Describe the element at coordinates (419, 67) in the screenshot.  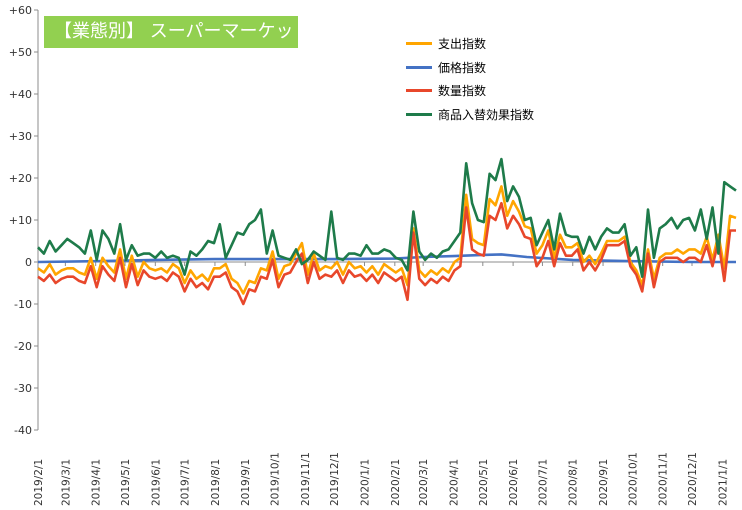
I see `legend-swatch-price` at that location.